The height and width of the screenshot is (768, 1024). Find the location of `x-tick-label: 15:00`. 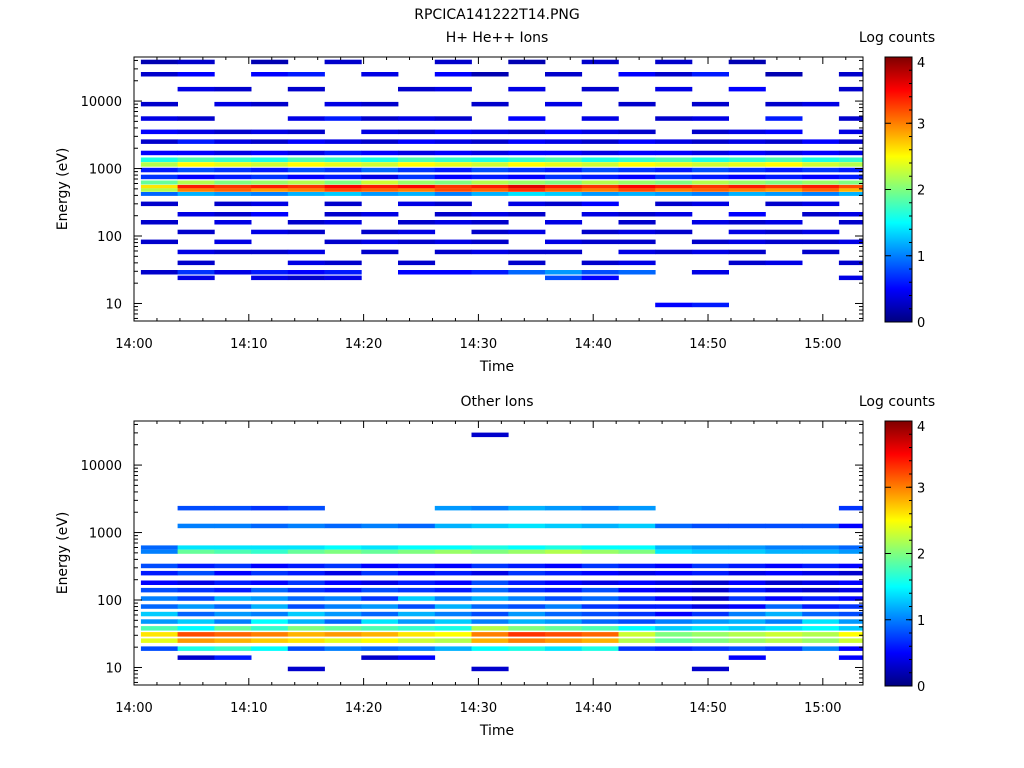

x-tick-label: 15:00 is located at coordinates (822, 344).